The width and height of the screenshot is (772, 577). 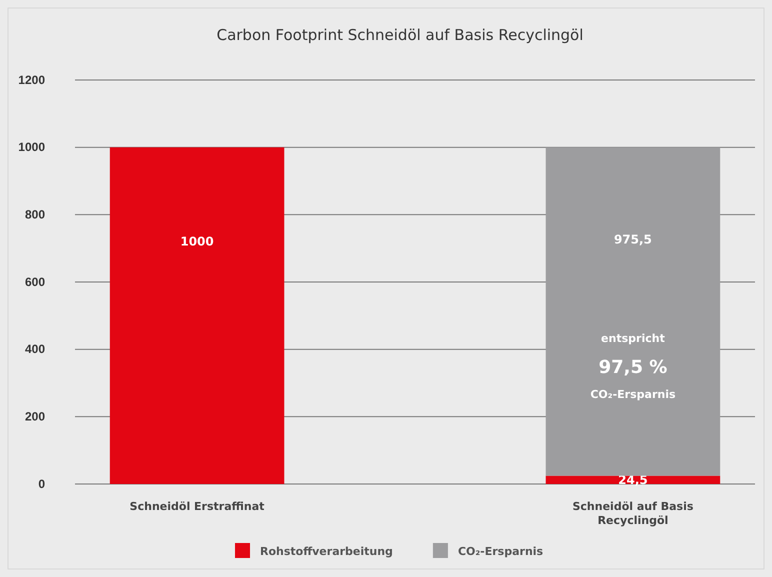 I want to click on y-tick-label: 1000, so click(x=32, y=147).